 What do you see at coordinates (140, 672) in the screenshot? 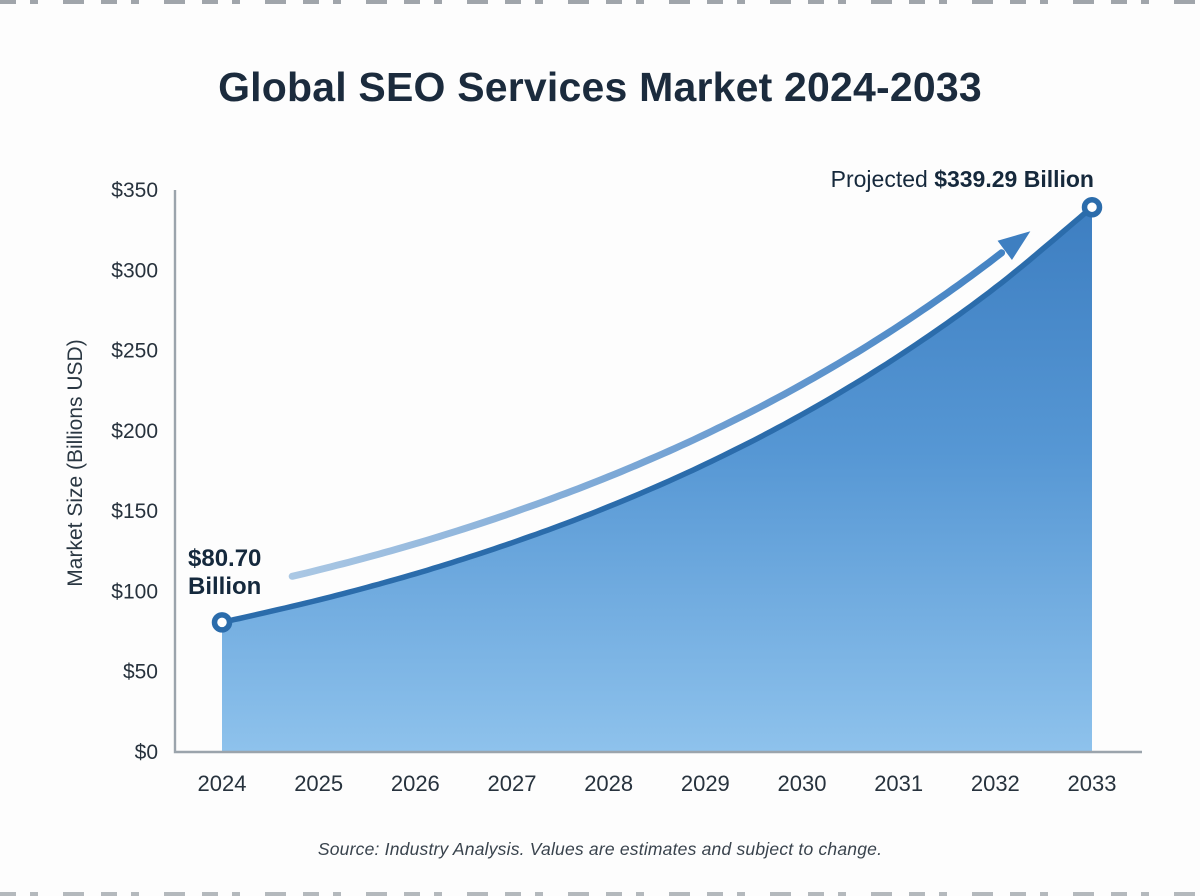
I see `y-tick-label: $50` at bounding box center [140, 672].